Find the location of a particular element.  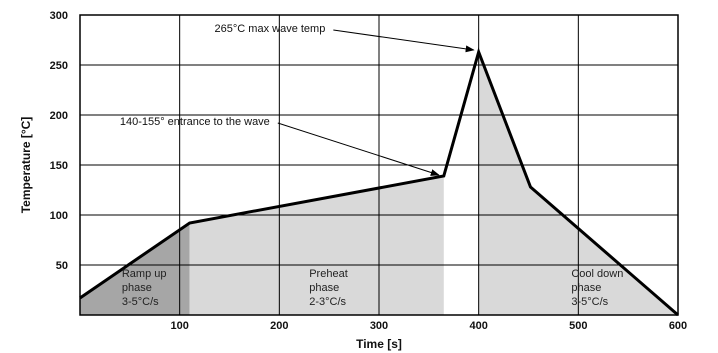

x-tick-label: 600 is located at coordinates (678, 326).